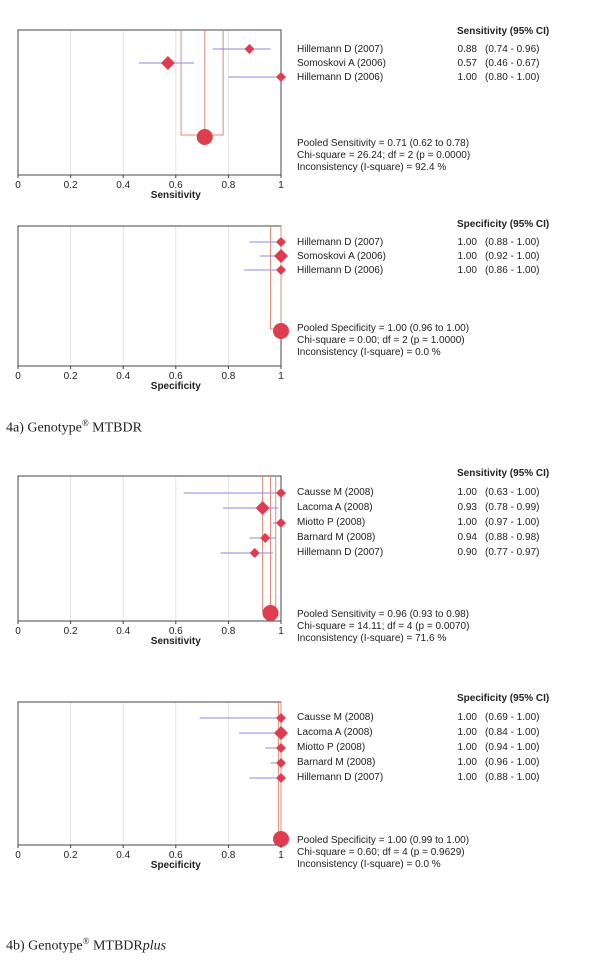 The image size is (600, 977). I want to click on column-header: Specificity (95% CI), so click(503, 698).